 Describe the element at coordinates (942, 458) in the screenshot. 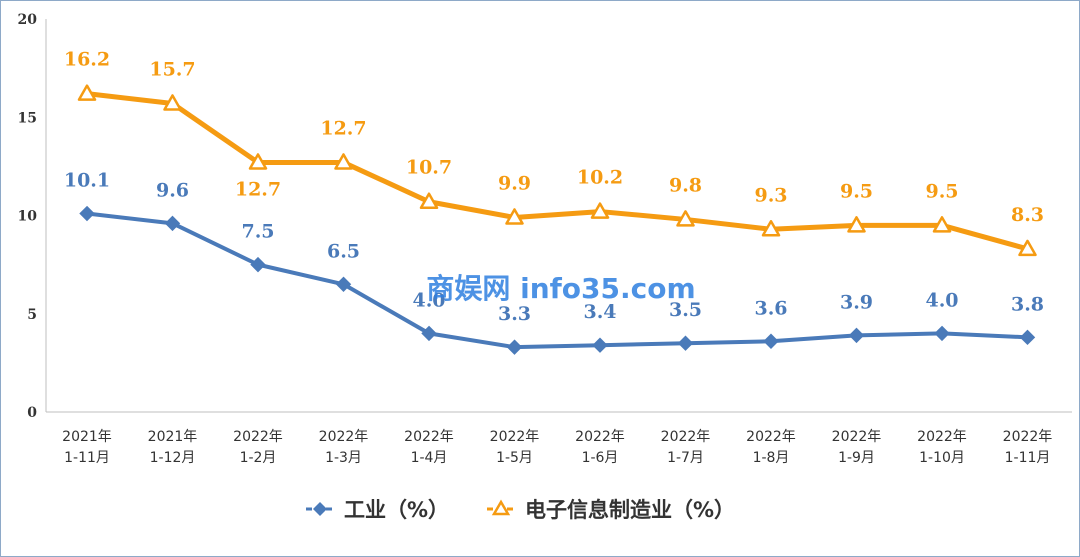

I see `x-tick-label-period: 1-10月` at that location.